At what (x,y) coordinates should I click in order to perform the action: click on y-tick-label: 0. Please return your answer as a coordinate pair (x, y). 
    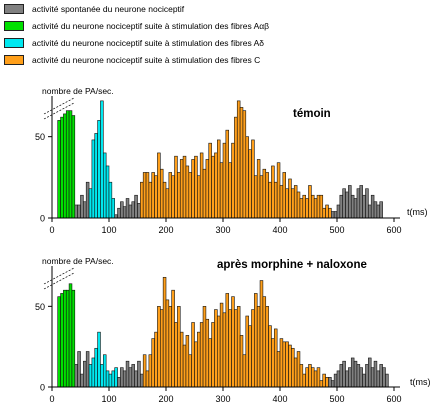
    Looking at the image, I should click on (42, 219).